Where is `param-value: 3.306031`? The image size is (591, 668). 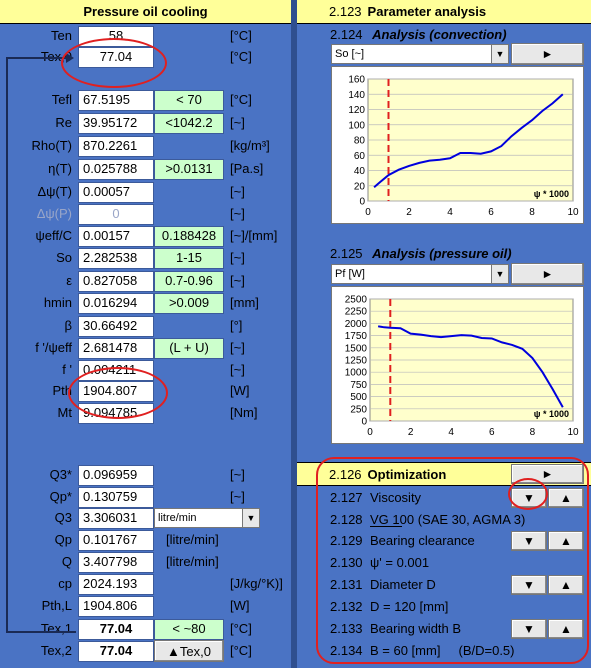
param-value: 3.306031 is located at coordinates (116, 518).